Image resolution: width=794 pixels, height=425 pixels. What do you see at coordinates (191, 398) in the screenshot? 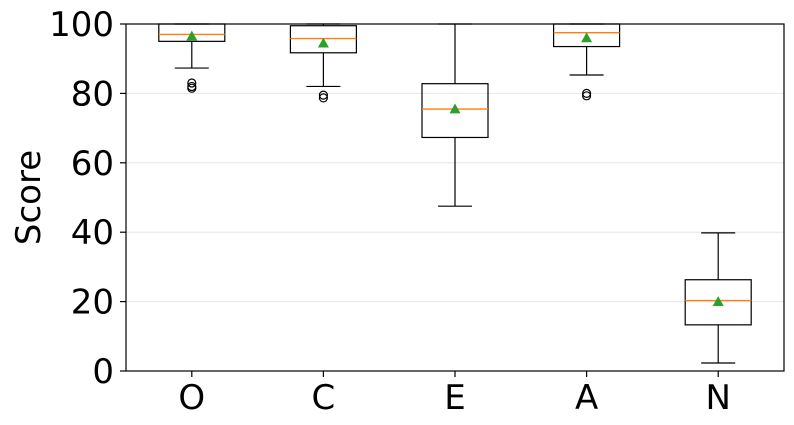
I see `x-tick-label: O` at bounding box center [191, 398].